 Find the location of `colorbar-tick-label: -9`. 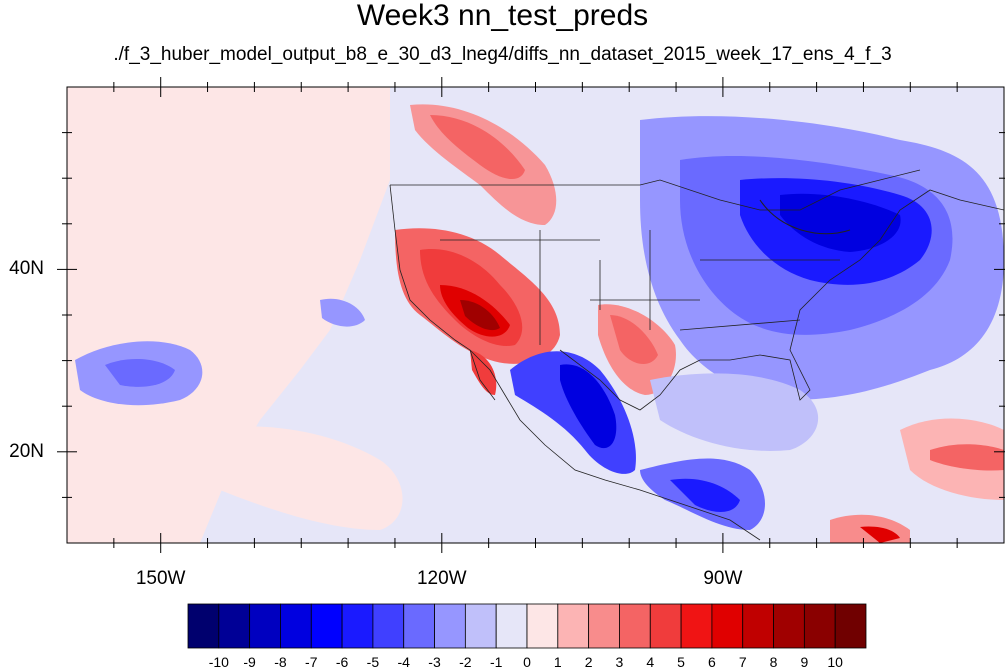

colorbar-tick-label: -9 is located at coordinates (249, 662).